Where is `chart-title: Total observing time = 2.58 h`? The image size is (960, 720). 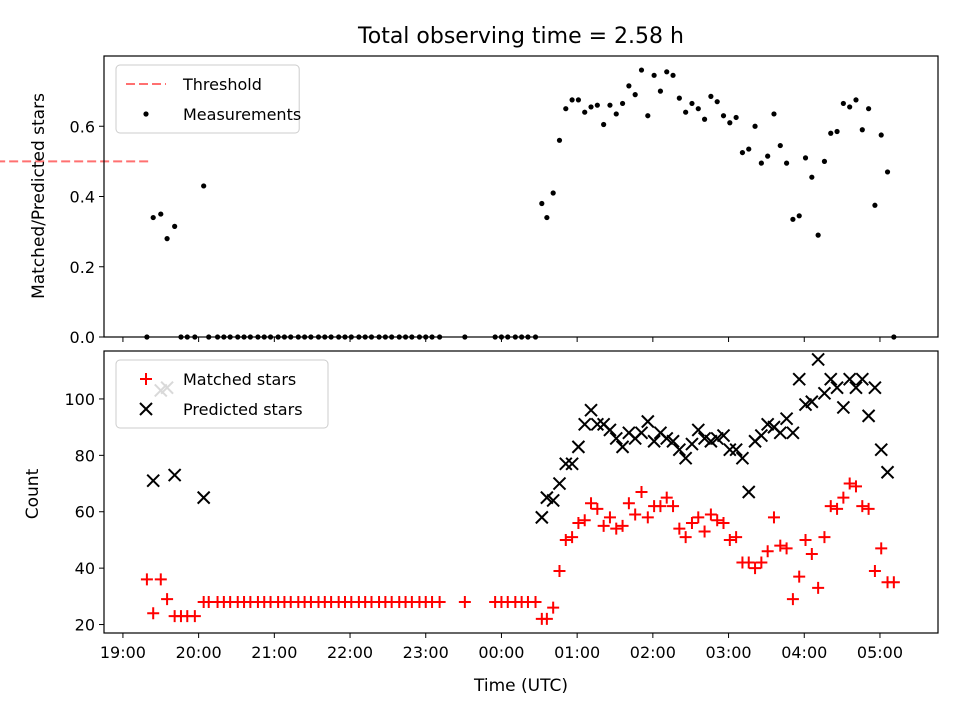 chart-title: Total observing time = 2.58 h is located at coordinates (520, 36).